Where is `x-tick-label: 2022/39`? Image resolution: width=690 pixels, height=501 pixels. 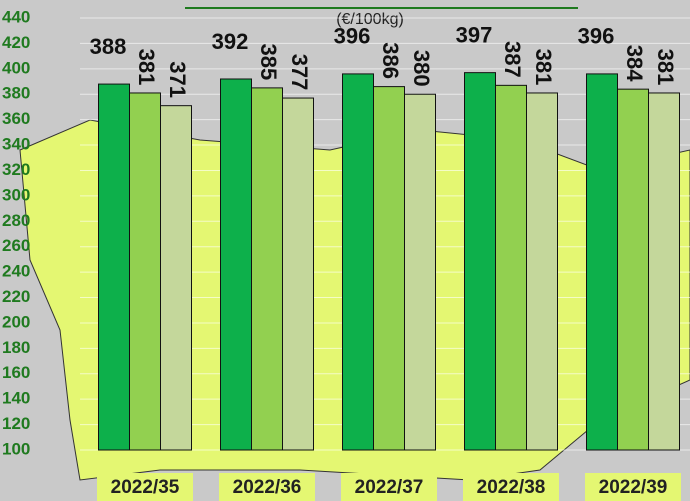
x-tick-label: 2022/39 is located at coordinates (633, 487).